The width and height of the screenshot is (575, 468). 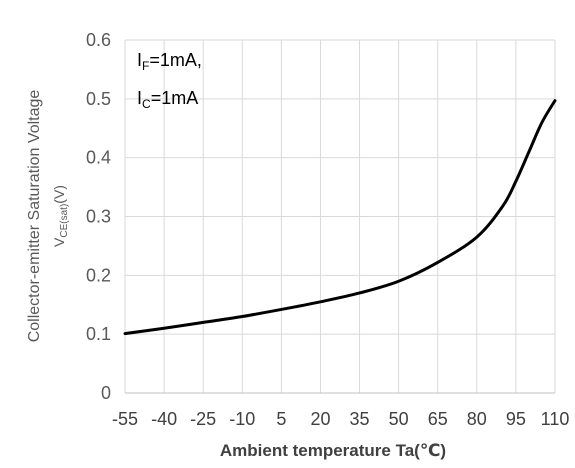 I want to click on x-tick-label: 20, so click(x=320, y=419).